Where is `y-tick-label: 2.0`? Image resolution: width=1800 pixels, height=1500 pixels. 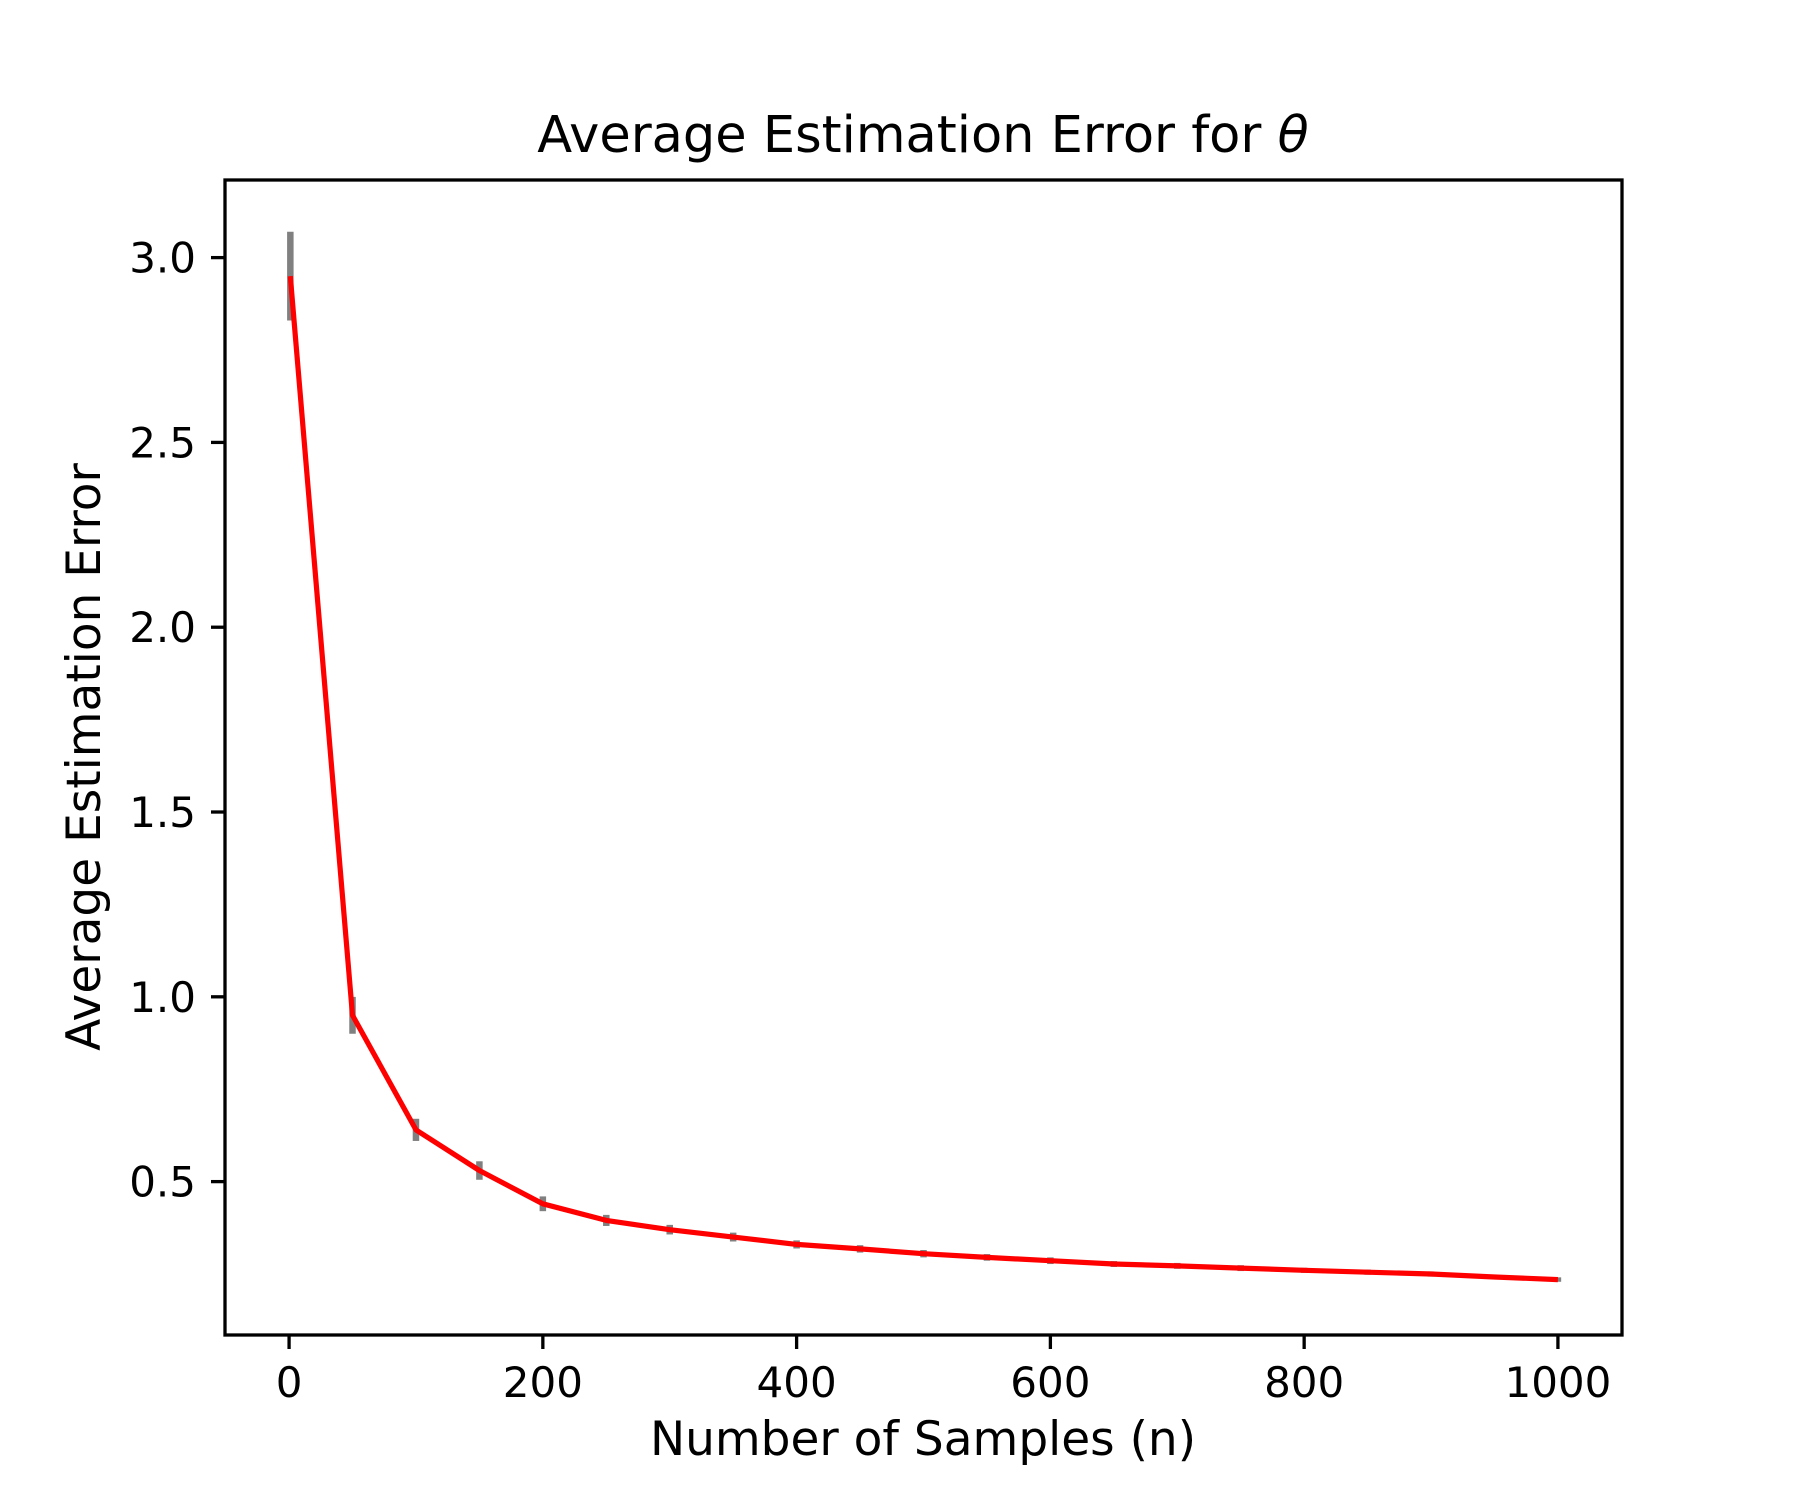
y-tick-label: 2.0 is located at coordinates (162, 627).